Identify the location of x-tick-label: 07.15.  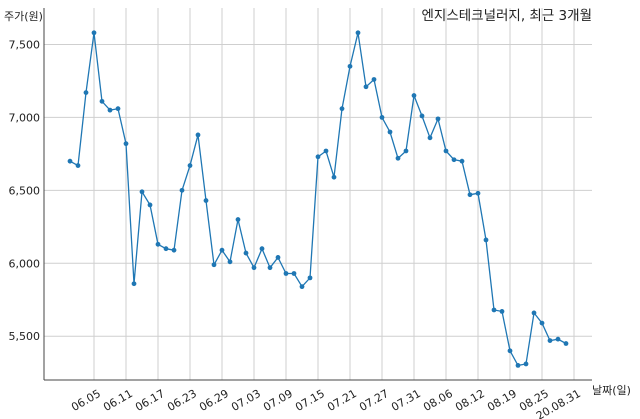
(310, 400).